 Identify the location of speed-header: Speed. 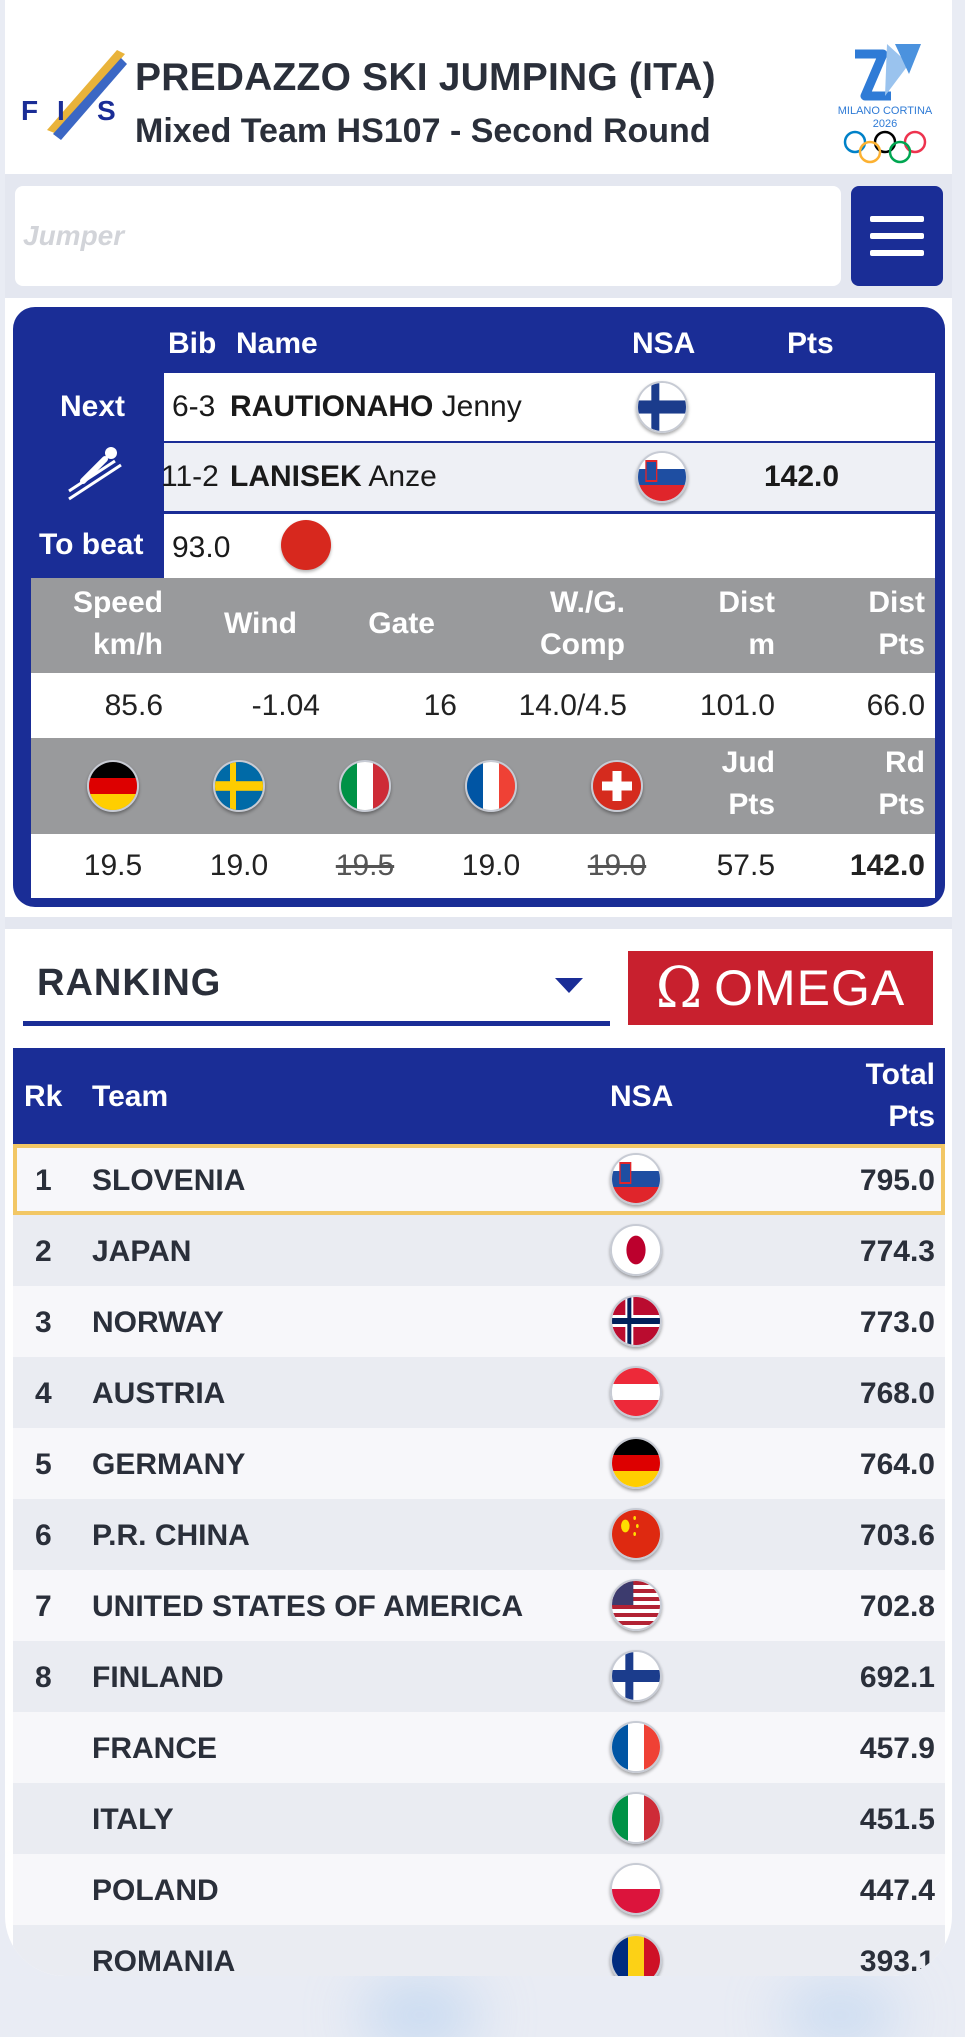
(117, 602).